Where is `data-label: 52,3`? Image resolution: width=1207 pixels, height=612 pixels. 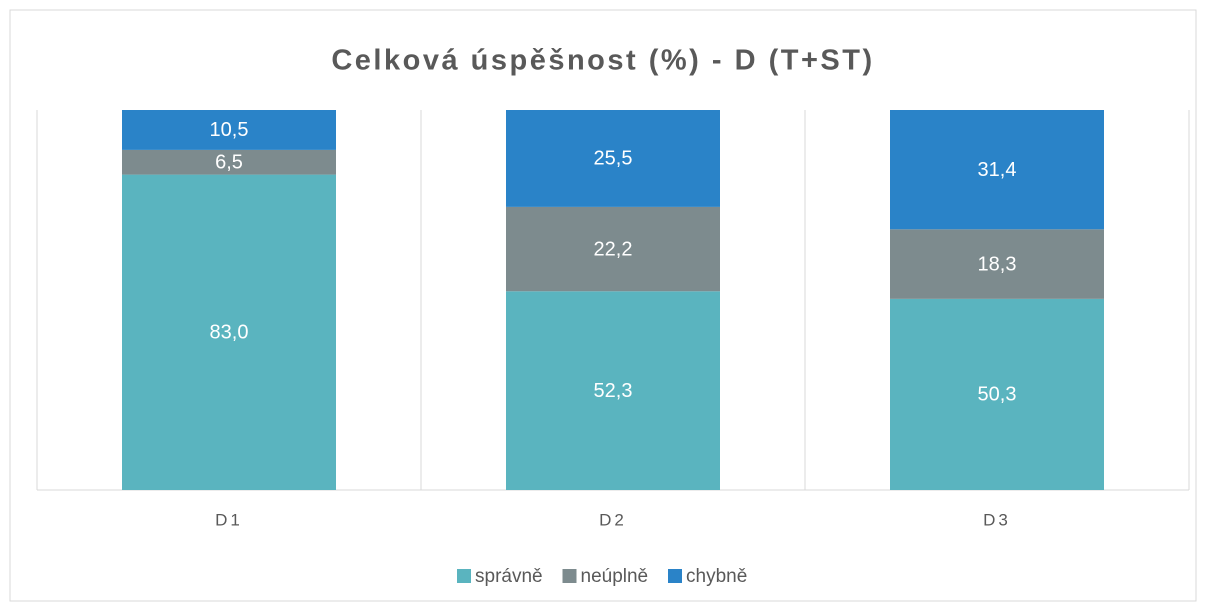
data-label: 52,3 is located at coordinates (613, 391).